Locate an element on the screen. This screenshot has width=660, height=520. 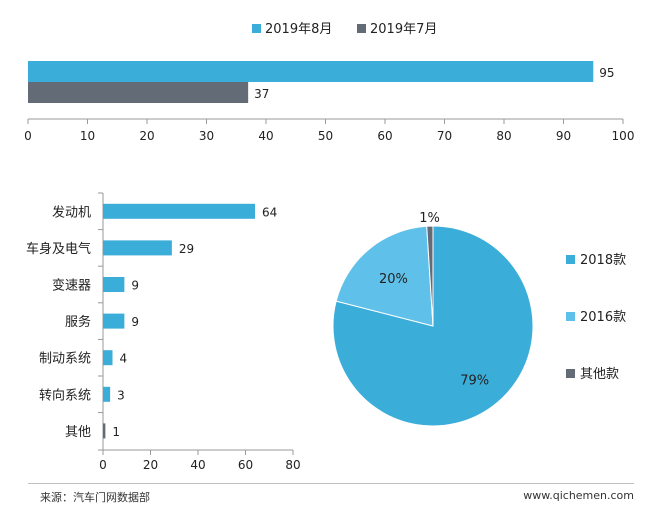
x-tick-label-3: 60 is located at coordinates (245, 465).